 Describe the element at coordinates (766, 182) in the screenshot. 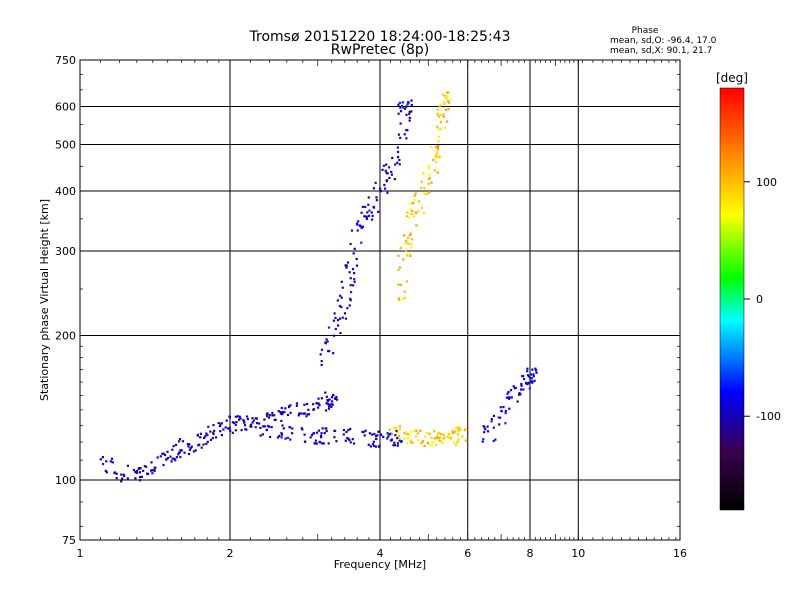

I see `colorbar-tick-label: 100` at that location.